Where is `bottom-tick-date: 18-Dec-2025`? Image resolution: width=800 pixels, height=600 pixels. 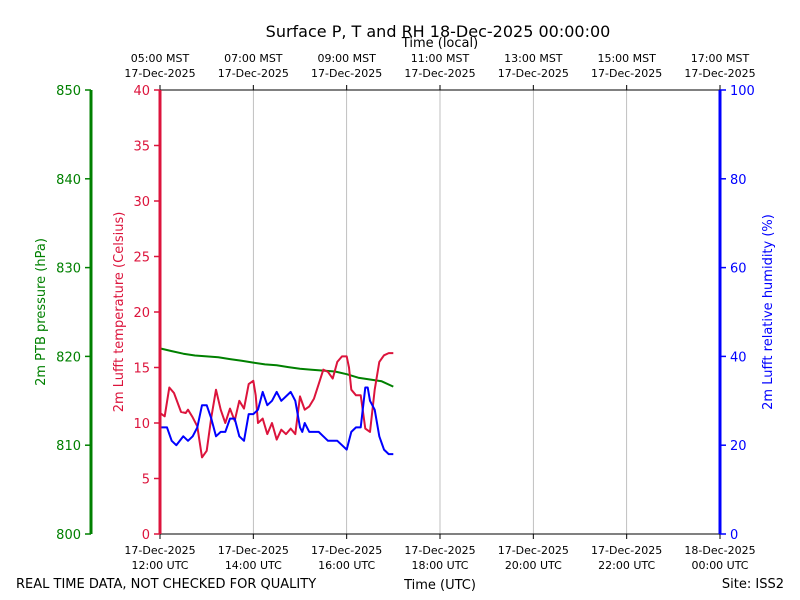
bottom-tick-date: 18-Dec-2025 is located at coordinates (719, 550).